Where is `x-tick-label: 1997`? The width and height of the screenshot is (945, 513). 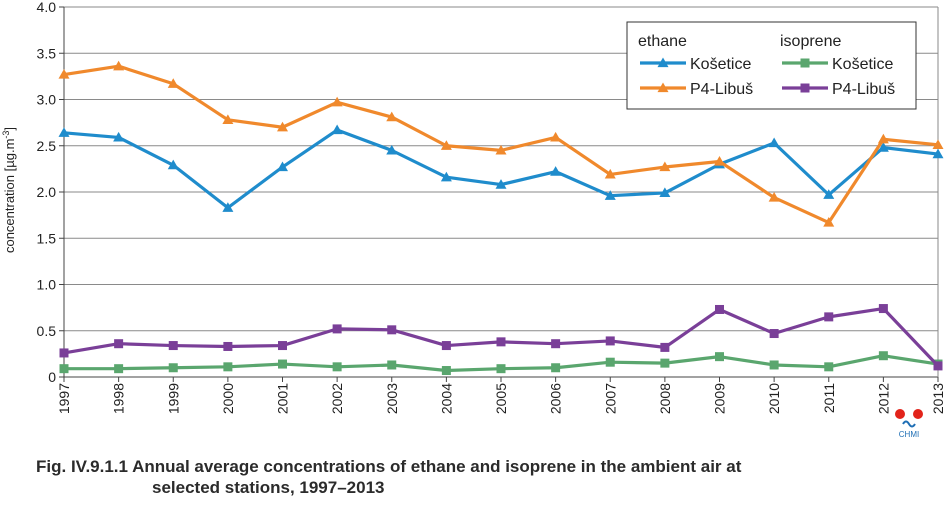 x-tick-label: 1997 is located at coordinates (64, 398).